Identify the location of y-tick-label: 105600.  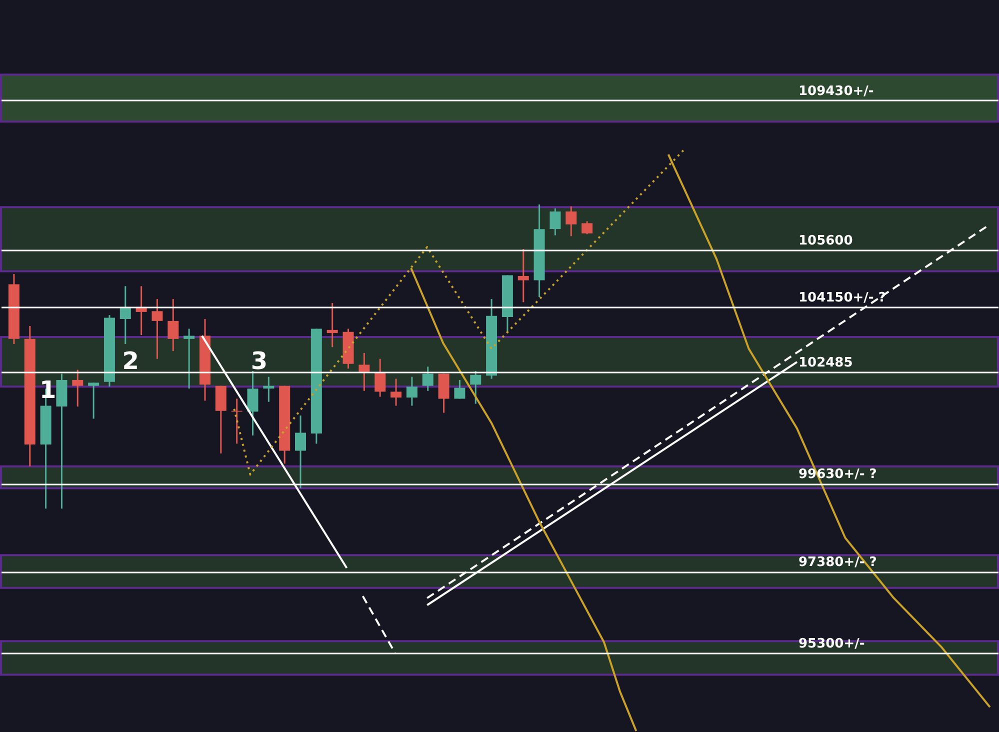
(825, 241).